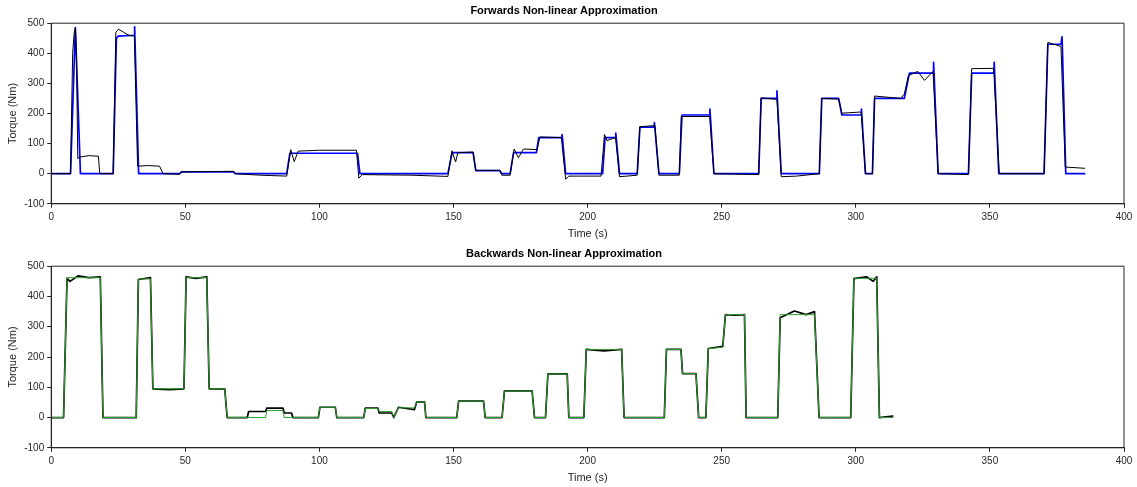 This screenshot has height=487, width=1137. I want to click on chart-title: Backwards Non-linear Approximation, so click(564, 252).